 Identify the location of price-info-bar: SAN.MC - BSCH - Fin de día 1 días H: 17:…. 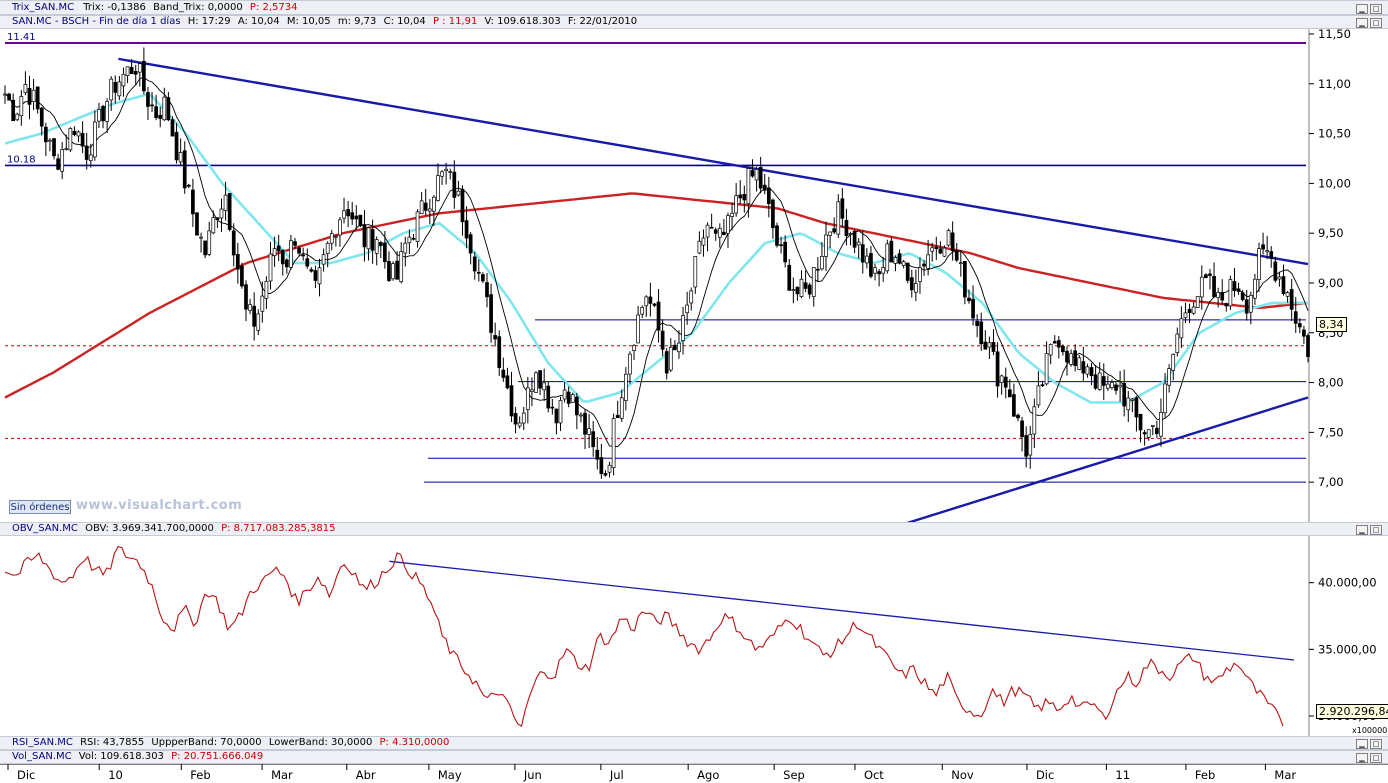
(694, 22).